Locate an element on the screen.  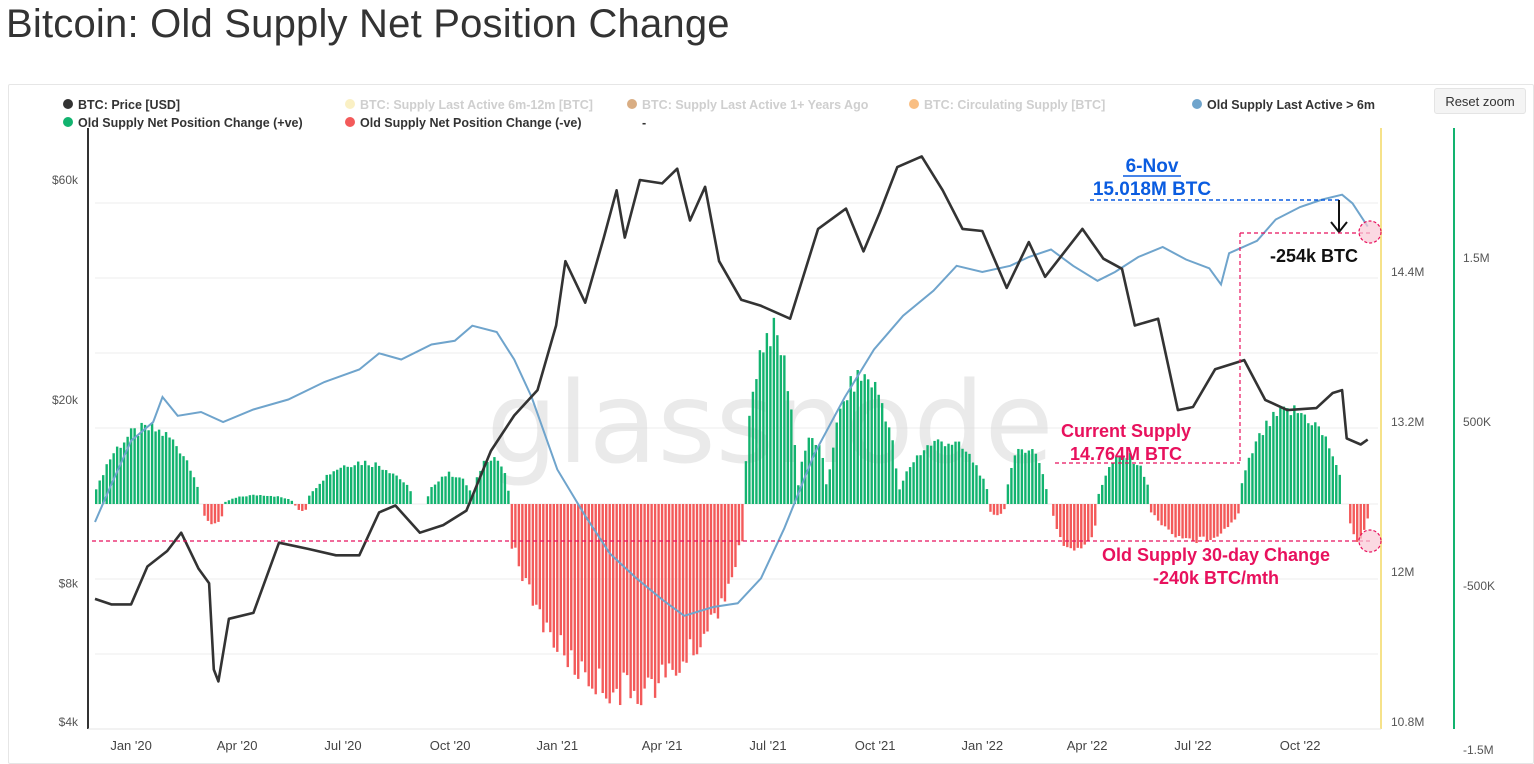
legend-item-price: BTC: Price [USD] is located at coordinates (121, 105).